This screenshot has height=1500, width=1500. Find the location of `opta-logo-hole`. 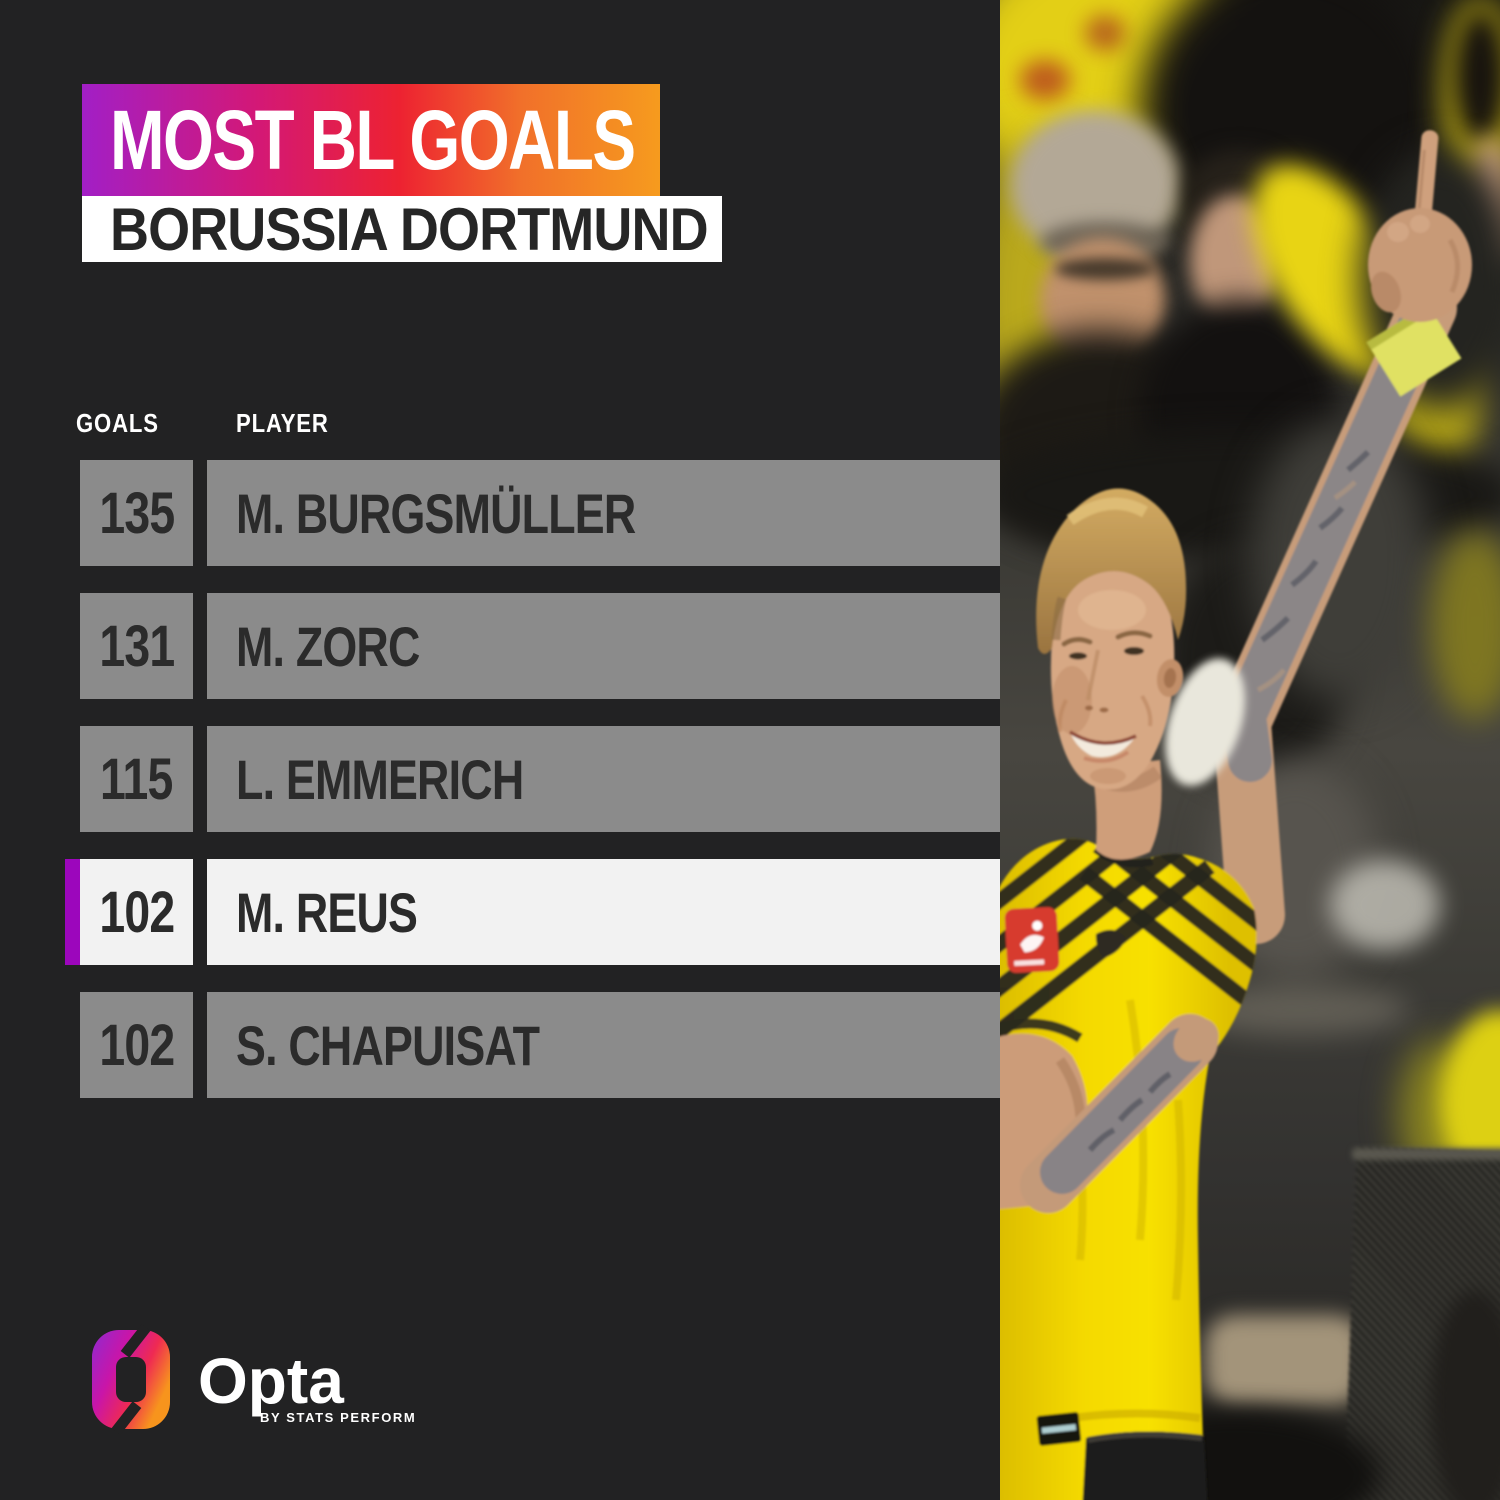

opta-logo-hole is located at coordinates (131, 1379).